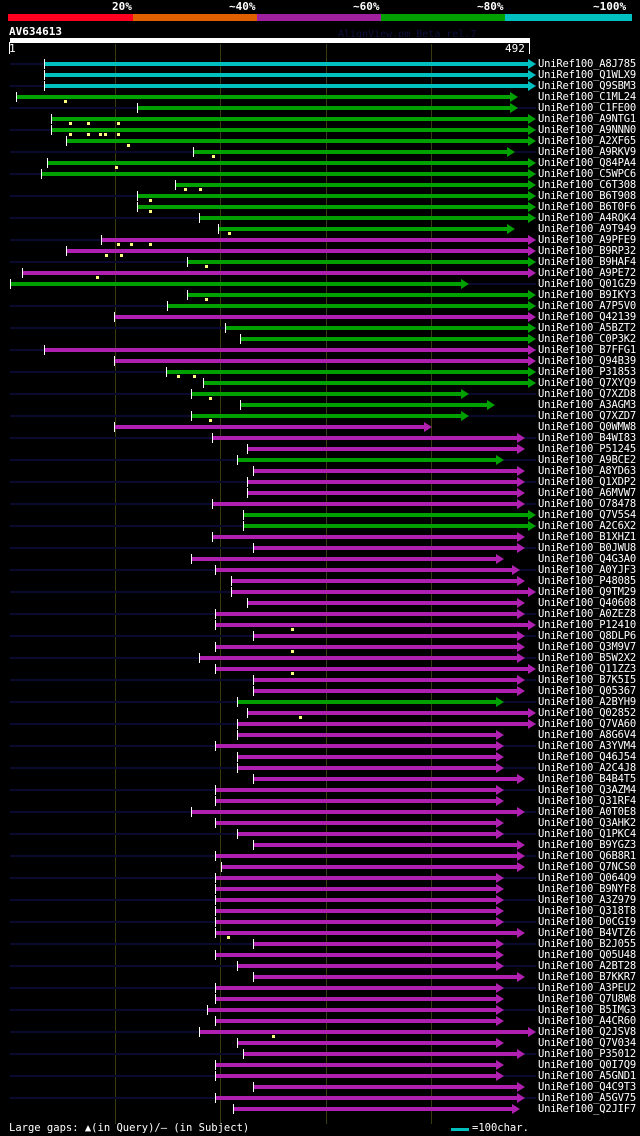 This screenshot has height=1136, width=640. Describe the element at coordinates (587, 823) in the screenshot. I see `hit-label: UniRef100_Q3AHK2` at that location.